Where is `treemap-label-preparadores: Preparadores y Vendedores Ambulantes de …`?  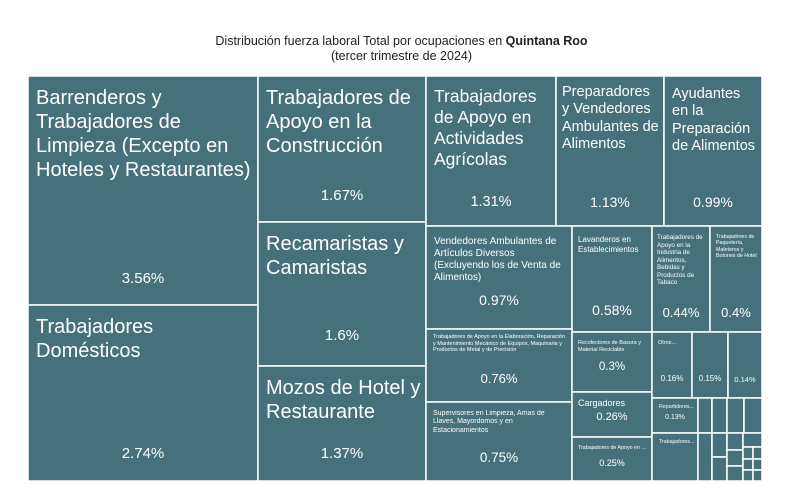
treemap-label-preparadores: Preparadores y Vendedores Ambulantes de … is located at coordinates (610, 118).